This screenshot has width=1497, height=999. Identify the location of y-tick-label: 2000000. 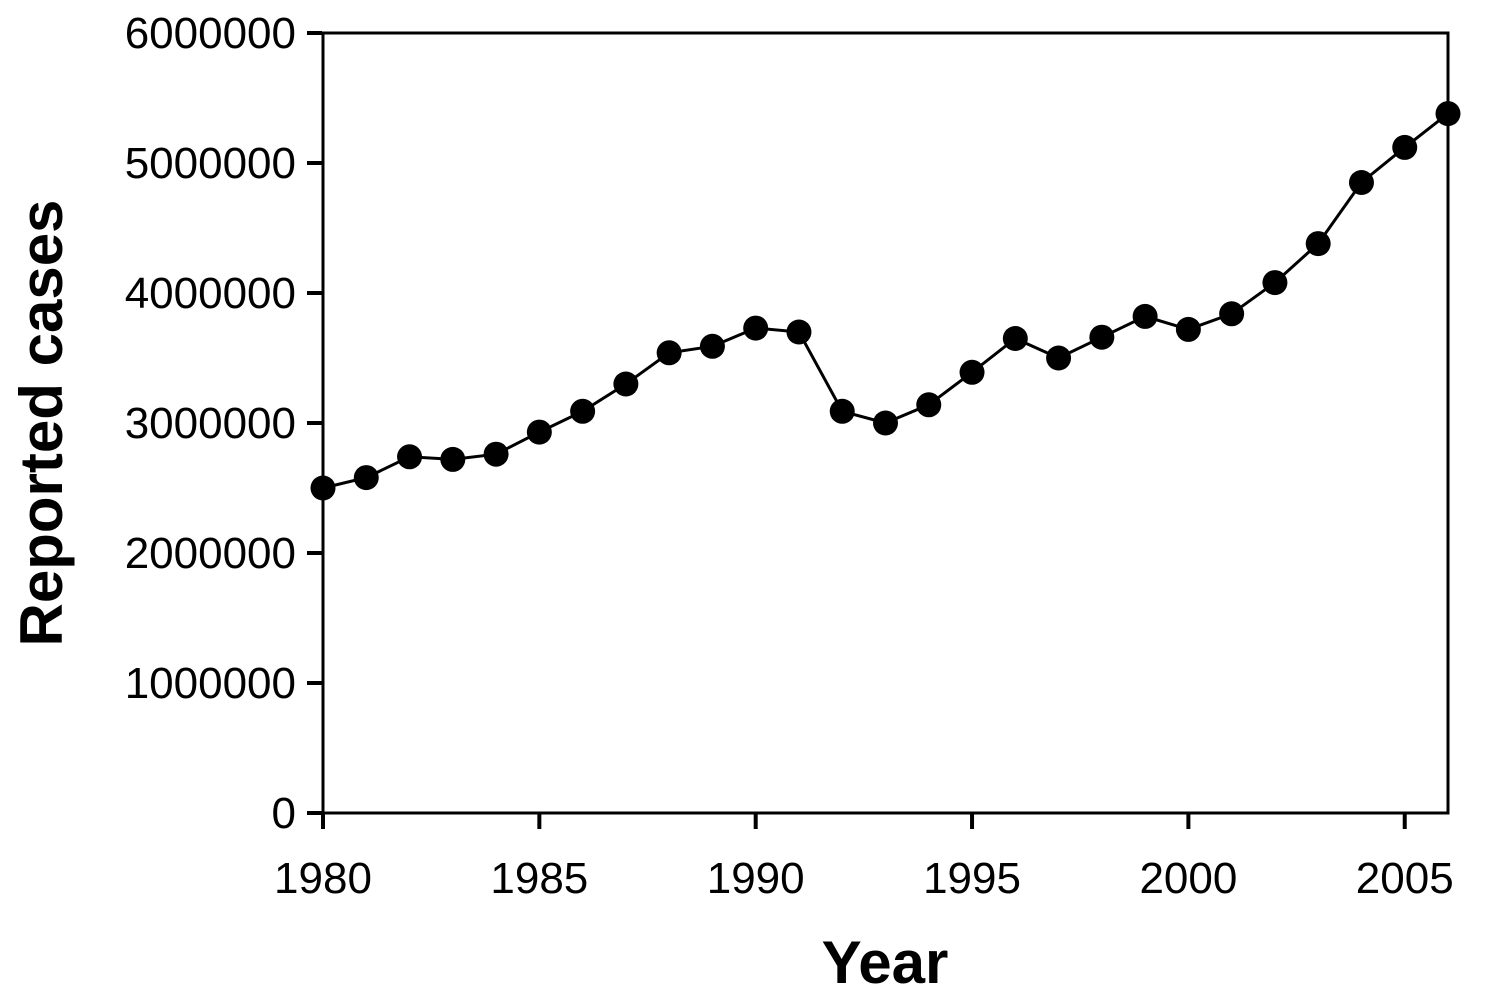
(210, 553).